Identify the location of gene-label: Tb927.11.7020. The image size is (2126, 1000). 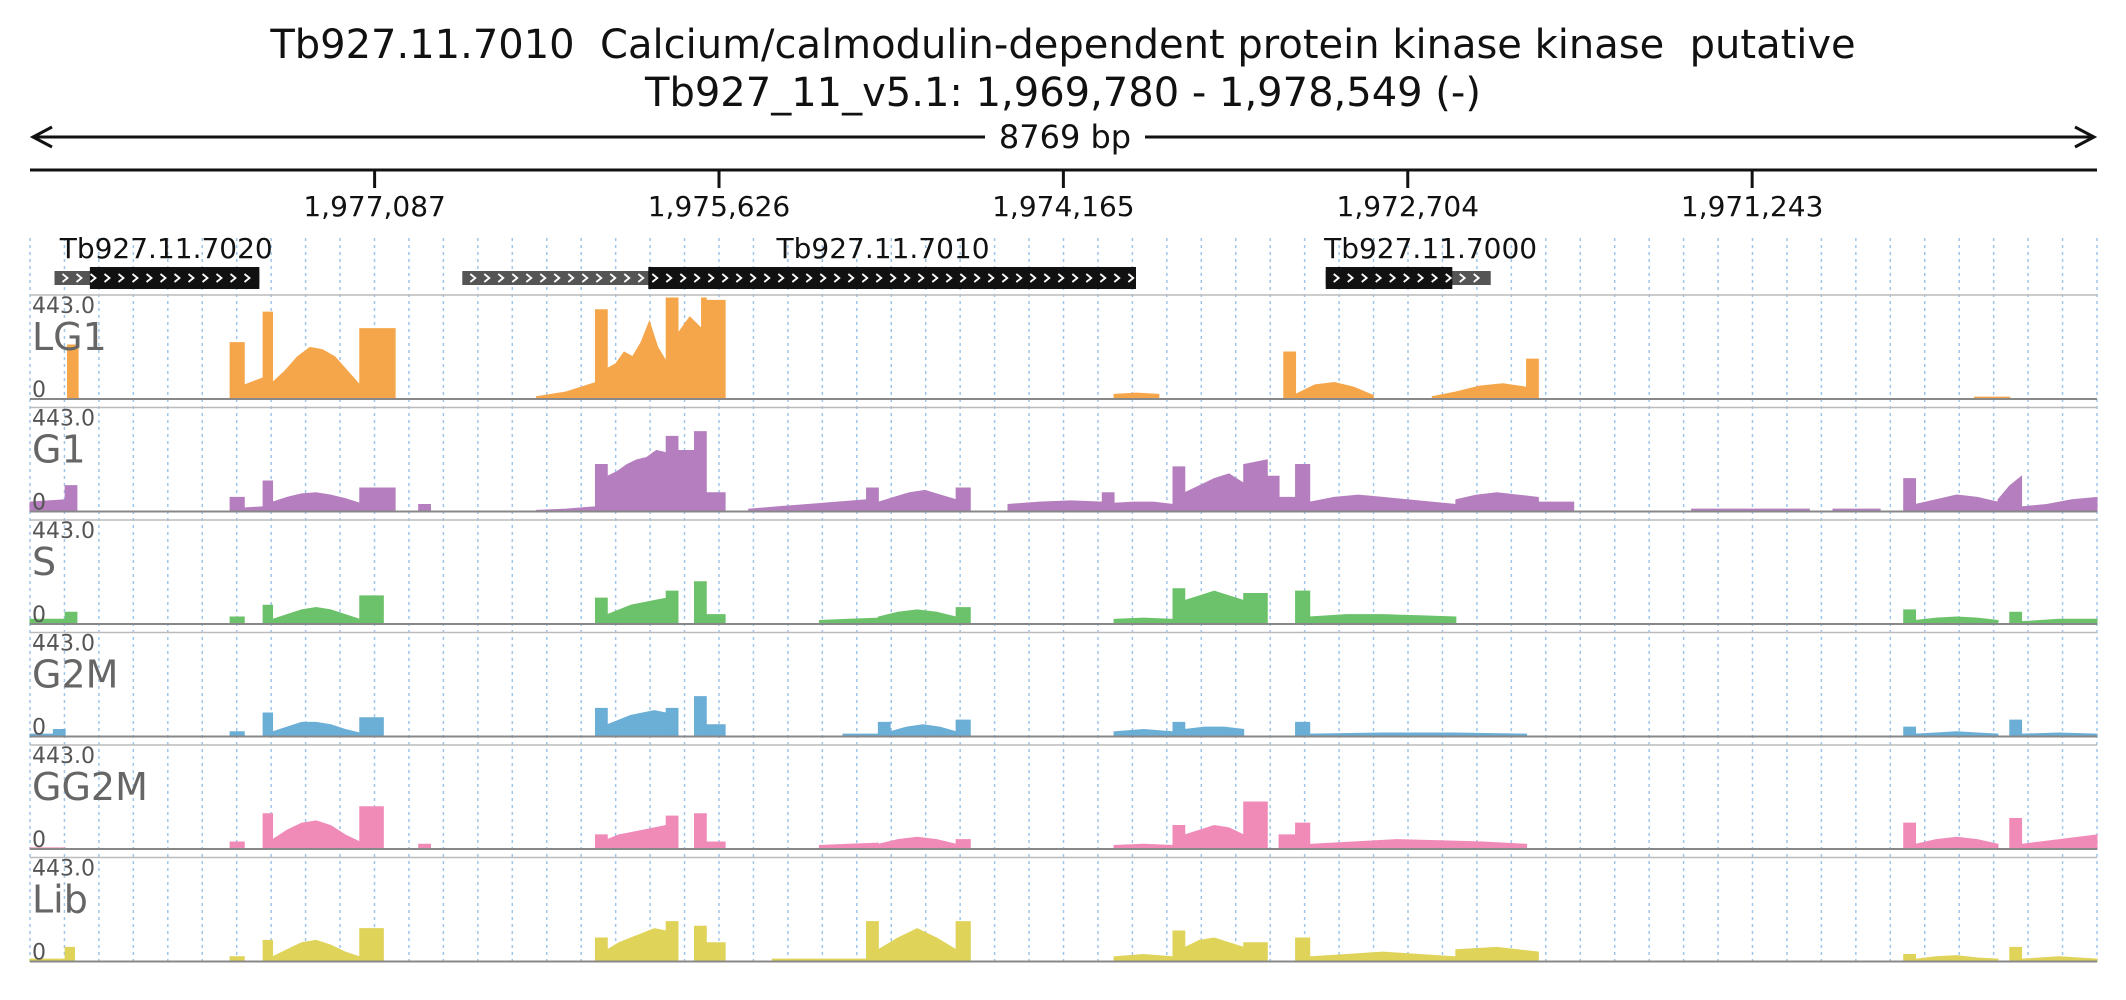
(166, 248).